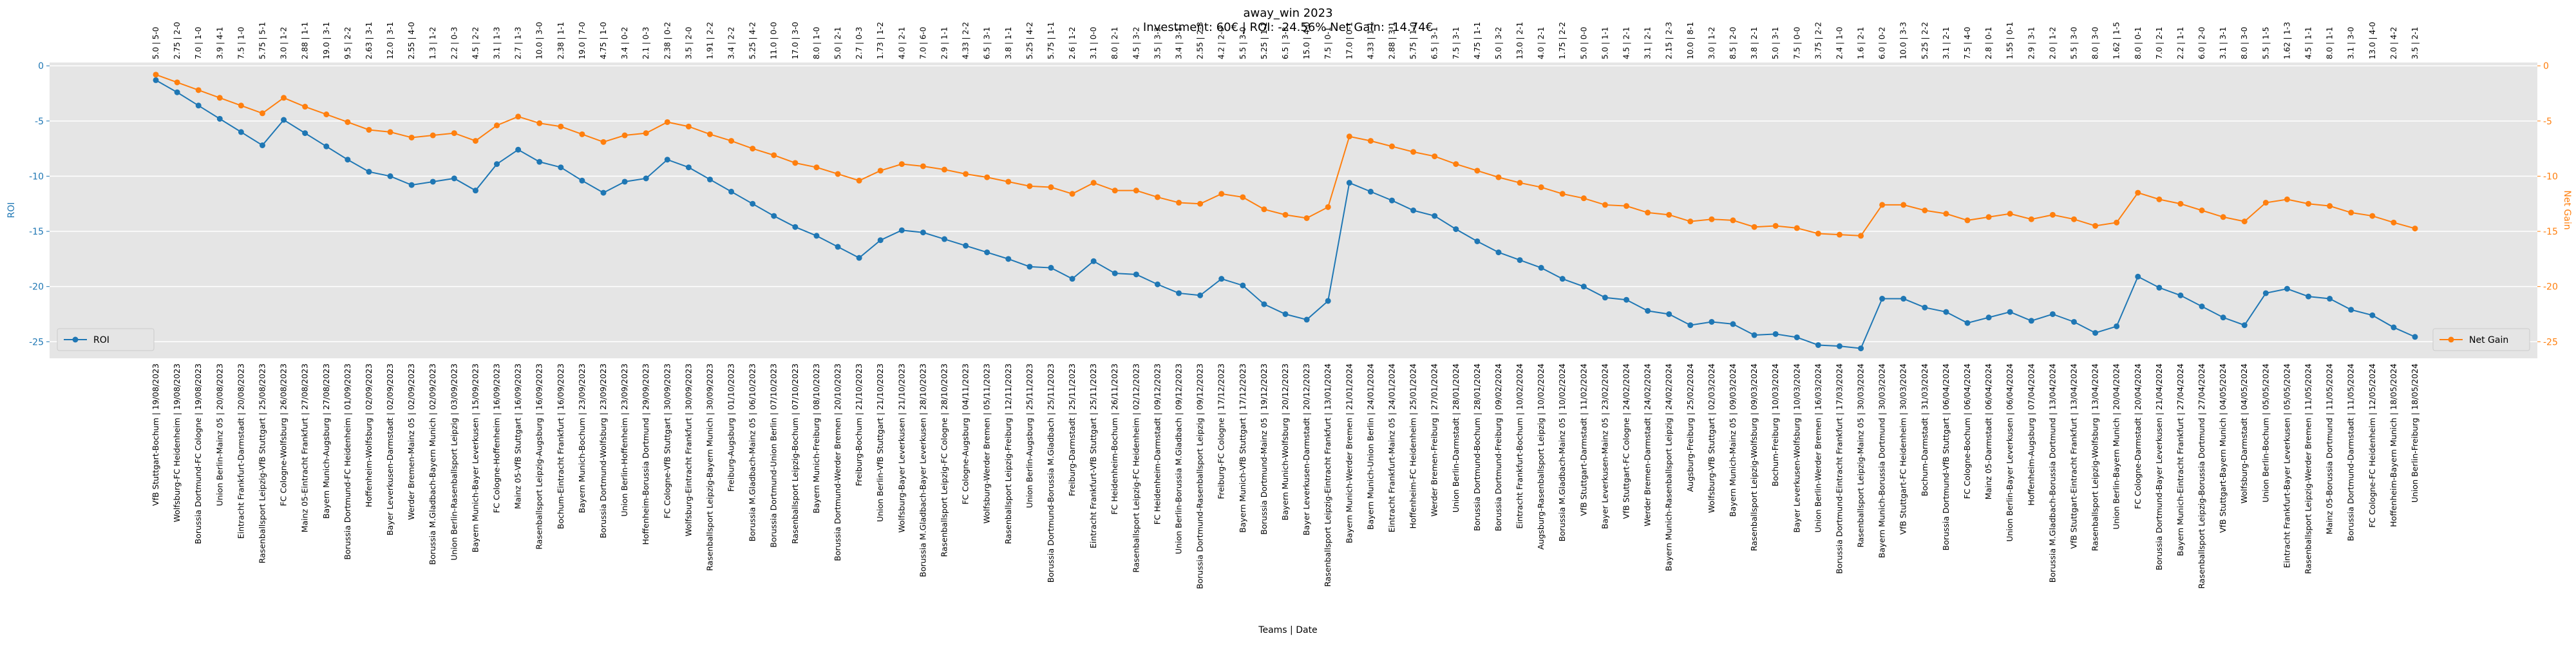 The image size is (2576, 647). What do you see at coordinates (880, 442) in the screenshot?
I see `x-tick-label: Union Berlin-VfB Stuttgart | 21/10/2023` at bounding box center [880, 442].